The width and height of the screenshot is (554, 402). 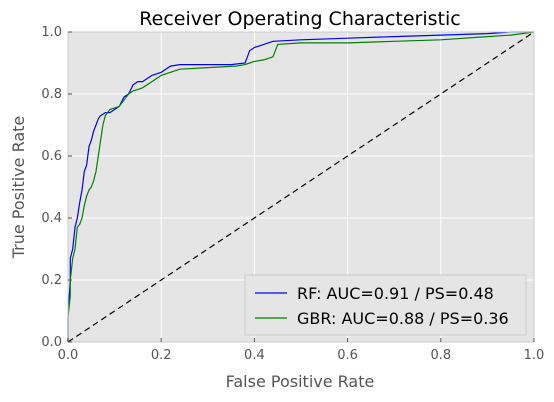 I want to click on legend-entry: GBR: AUC=0.88 / PS=0.36, so click(x=403, y=318).